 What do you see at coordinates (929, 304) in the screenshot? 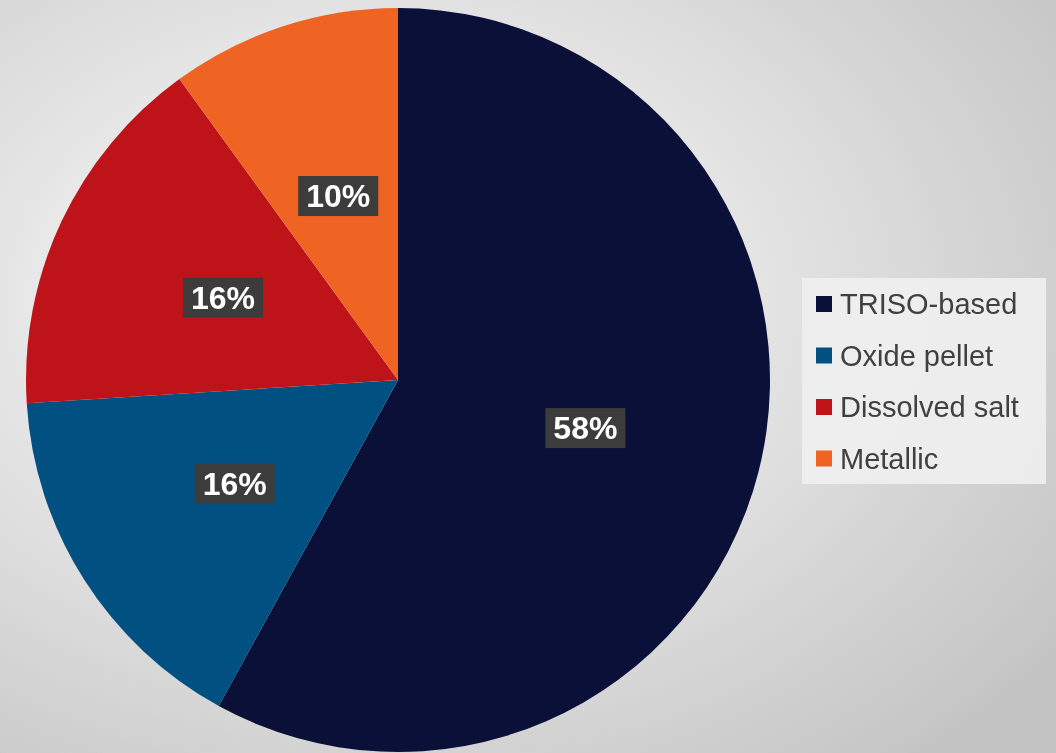
I see `legend-label: TRISO-based` at bounding box center [929, 304].